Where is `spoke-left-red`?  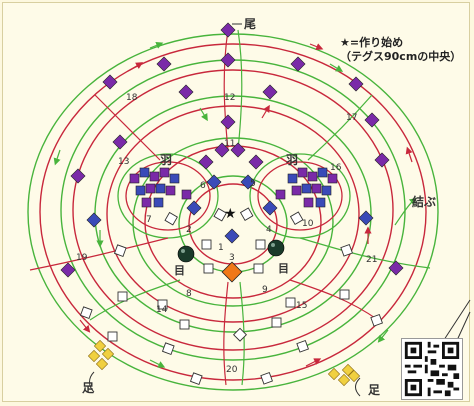 spoke-left-red is located at coordinates (99, 254).